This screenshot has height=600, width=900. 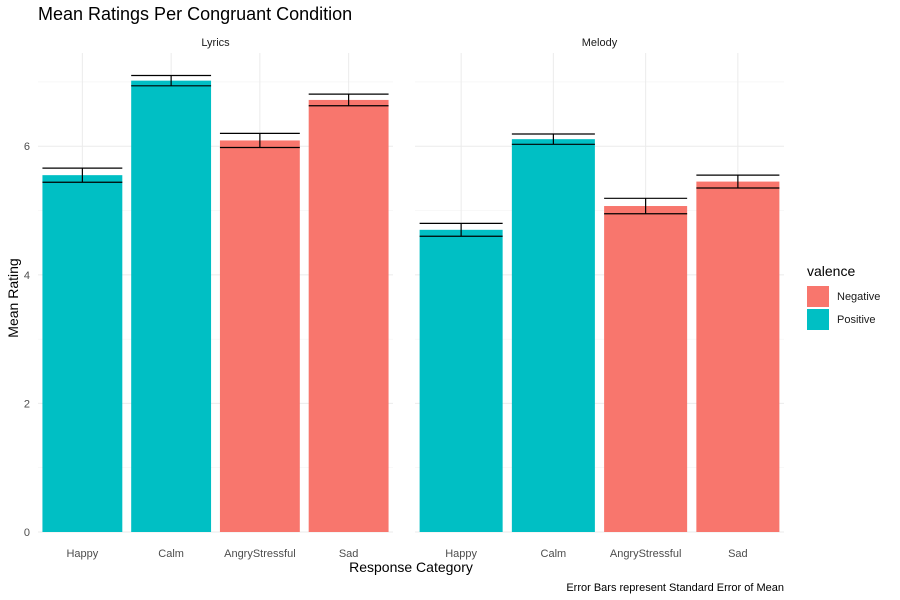 I want to click on legend-label: Positive, so click(x=856, y=320).